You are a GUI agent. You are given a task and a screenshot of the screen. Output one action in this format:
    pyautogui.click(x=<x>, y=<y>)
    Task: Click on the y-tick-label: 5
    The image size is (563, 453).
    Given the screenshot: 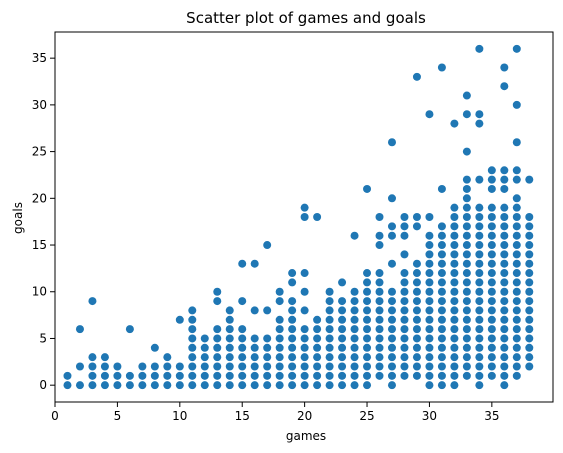 What is the action you would take?
    pyautogui.click(x=43, y=338)
    